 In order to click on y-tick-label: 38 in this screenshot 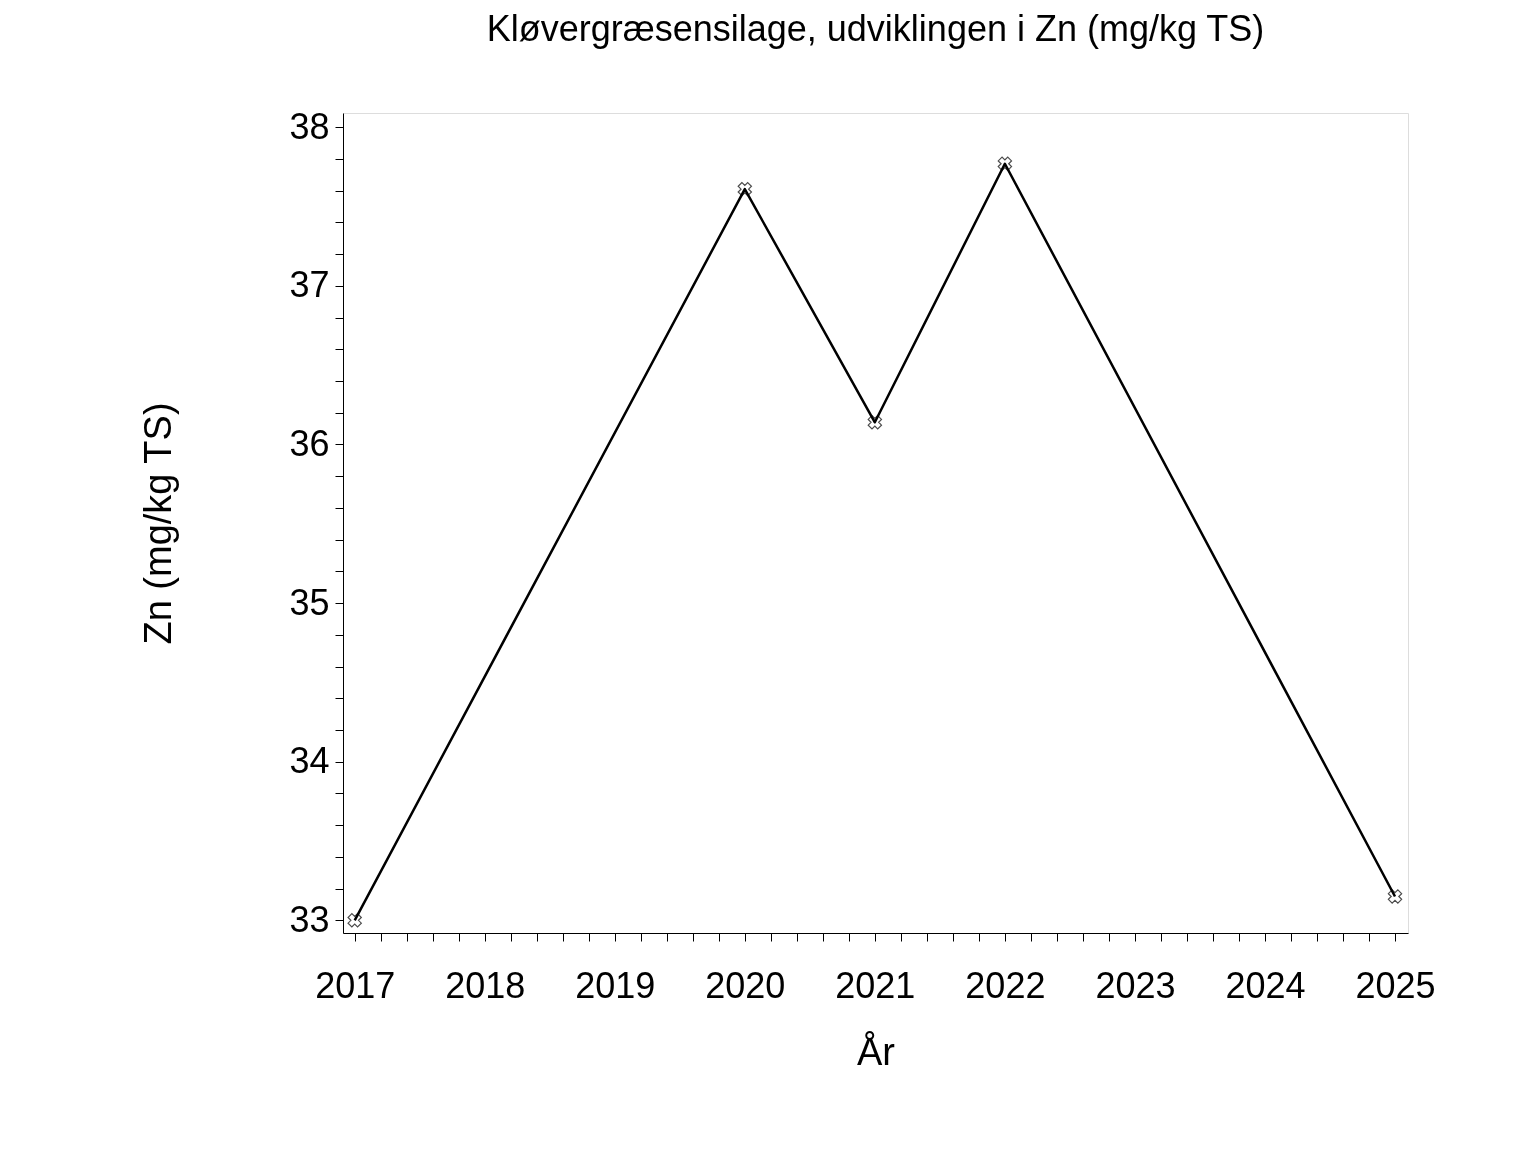, I will do `click(309, 126)`.